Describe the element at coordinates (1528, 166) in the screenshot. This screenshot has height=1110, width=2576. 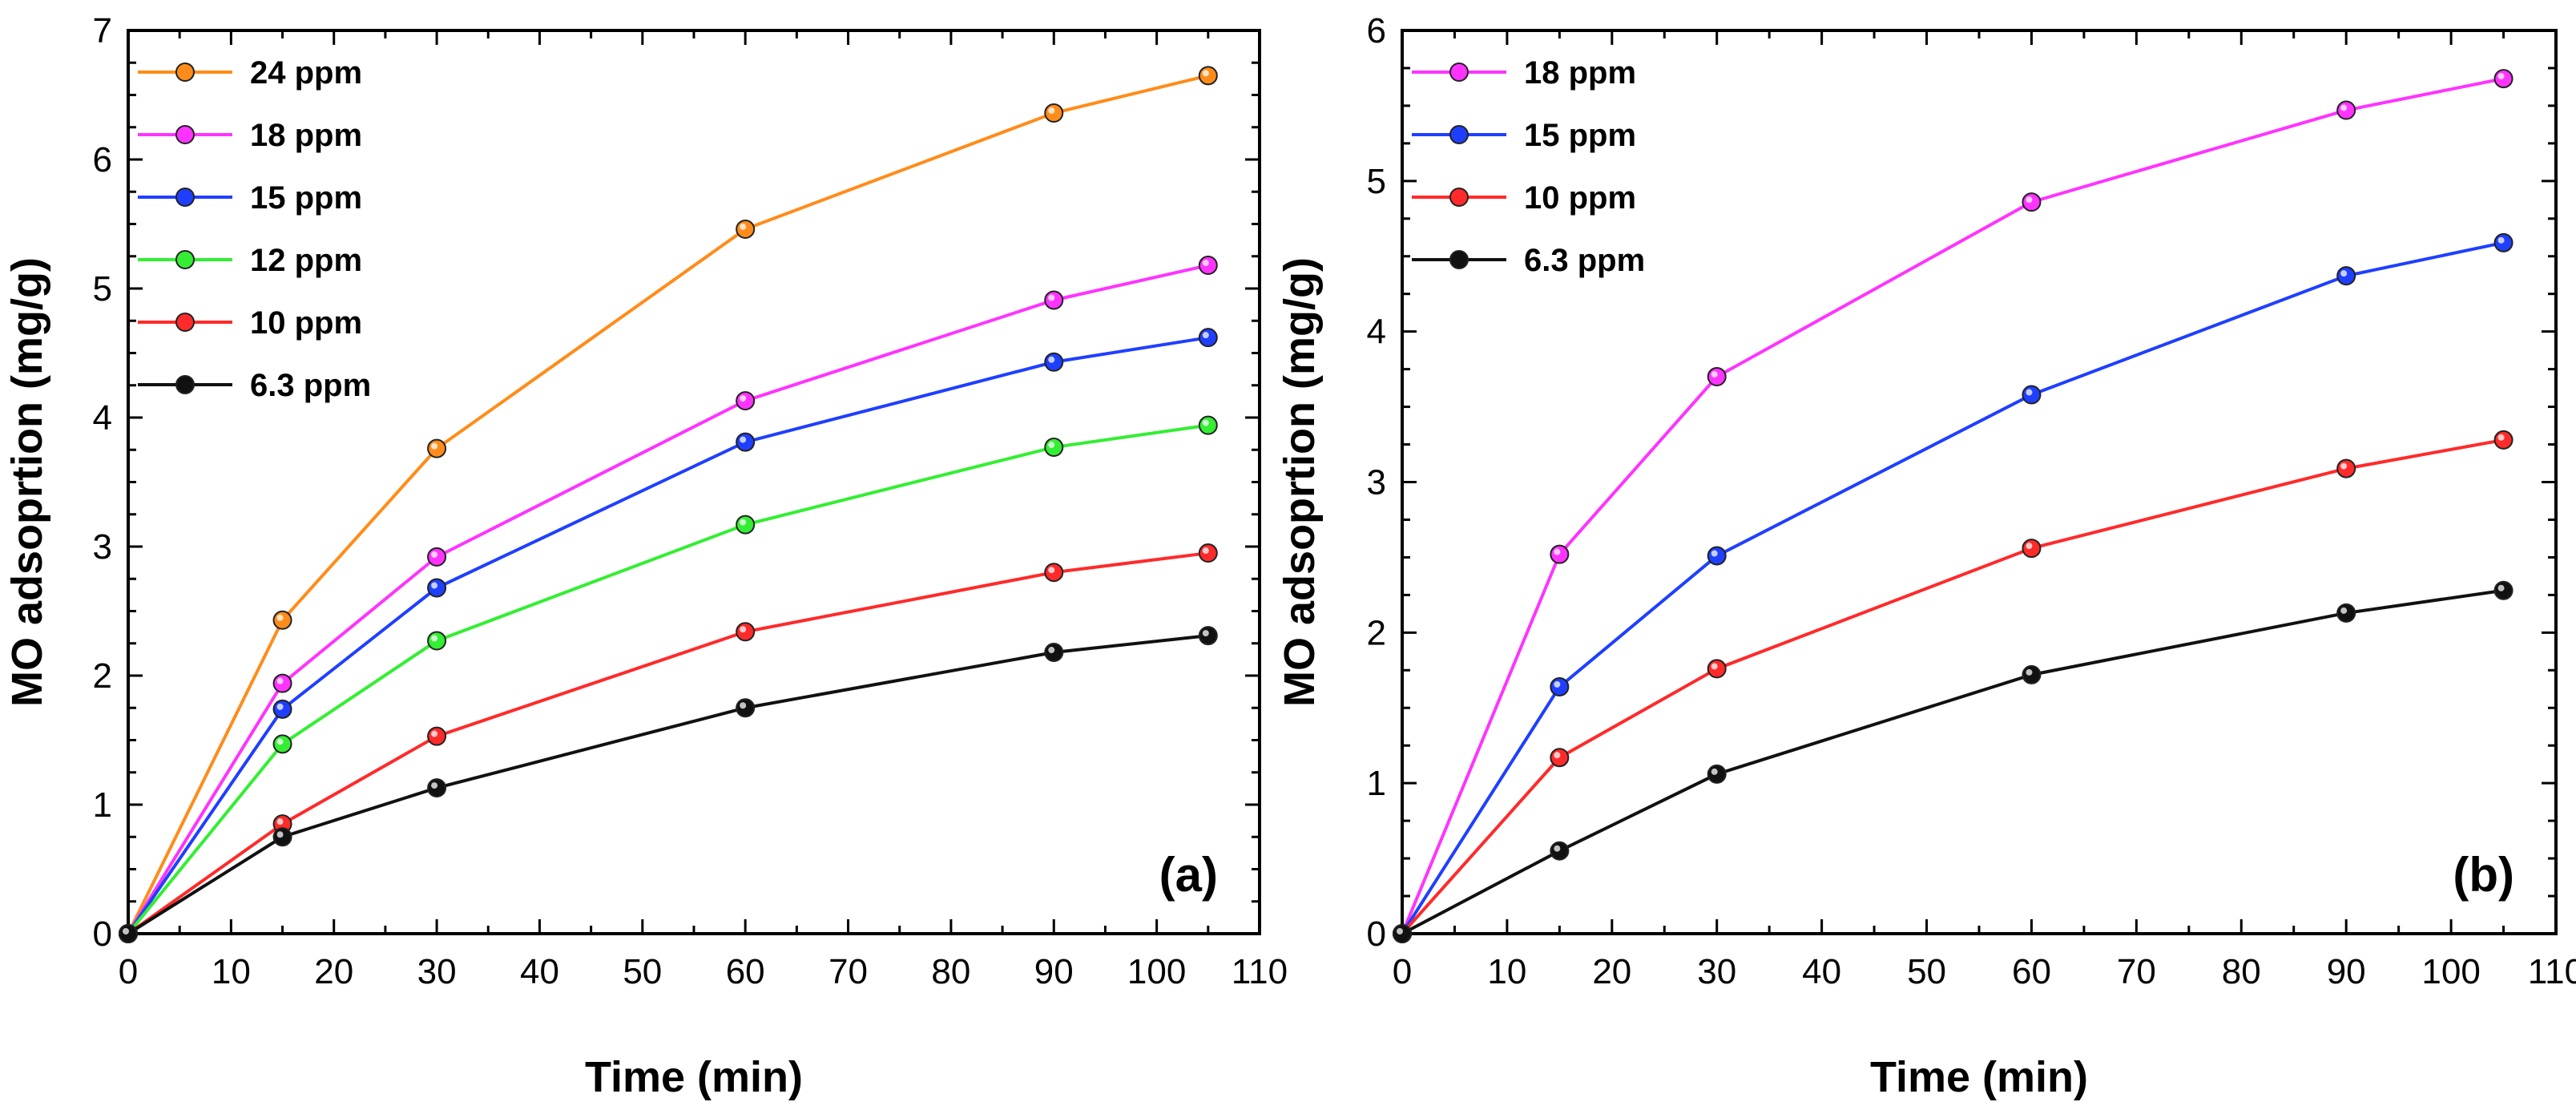
I see `legend: 18 ppm 15 ppm 10 ppm 6.3 ppm` at that location.